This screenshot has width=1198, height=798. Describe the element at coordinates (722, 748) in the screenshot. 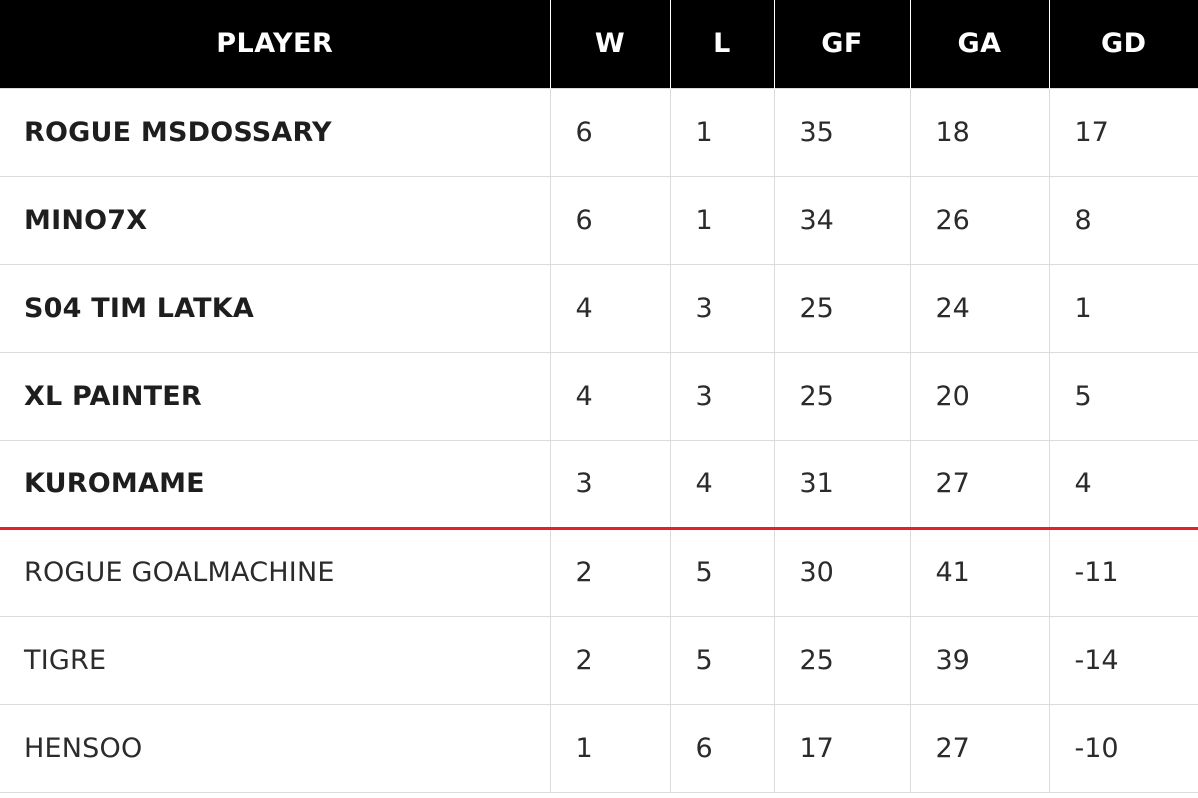

I see `losses-cell: 6` at that location.